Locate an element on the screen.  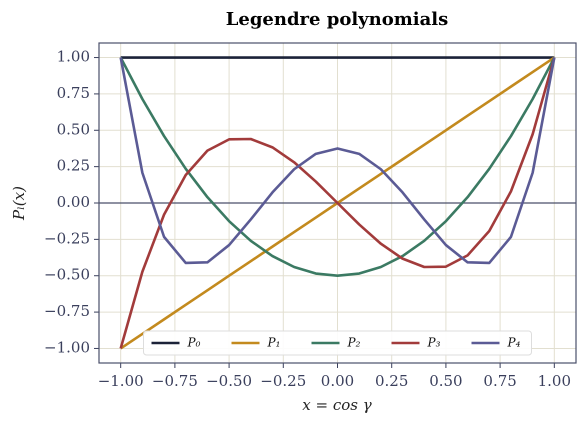
x-tick-label: 0.50 is located at coordinates (445, 381).